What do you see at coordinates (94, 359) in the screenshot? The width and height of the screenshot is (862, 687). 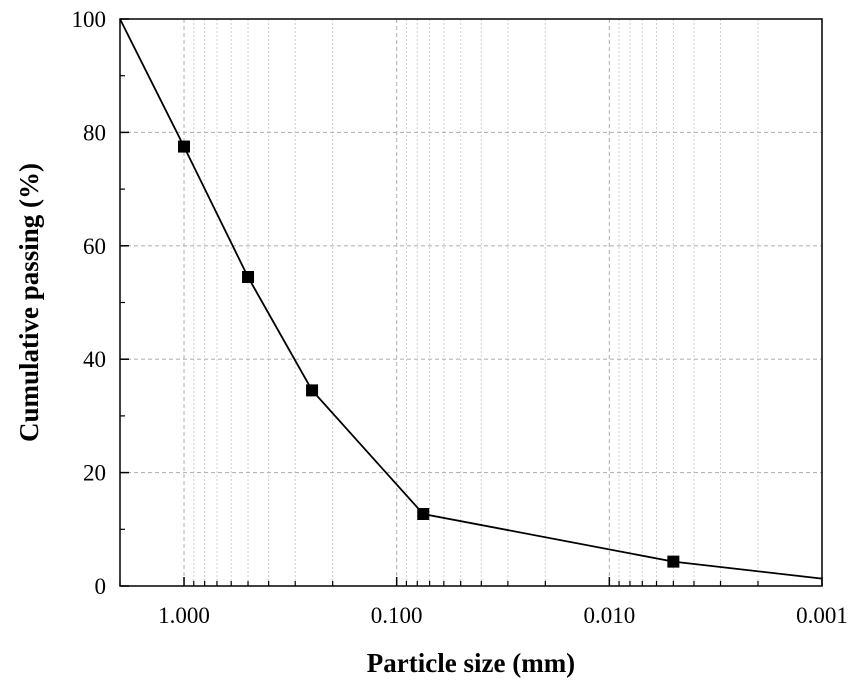 I see `y-tick-label: 40` at bounding box center [94, 359].